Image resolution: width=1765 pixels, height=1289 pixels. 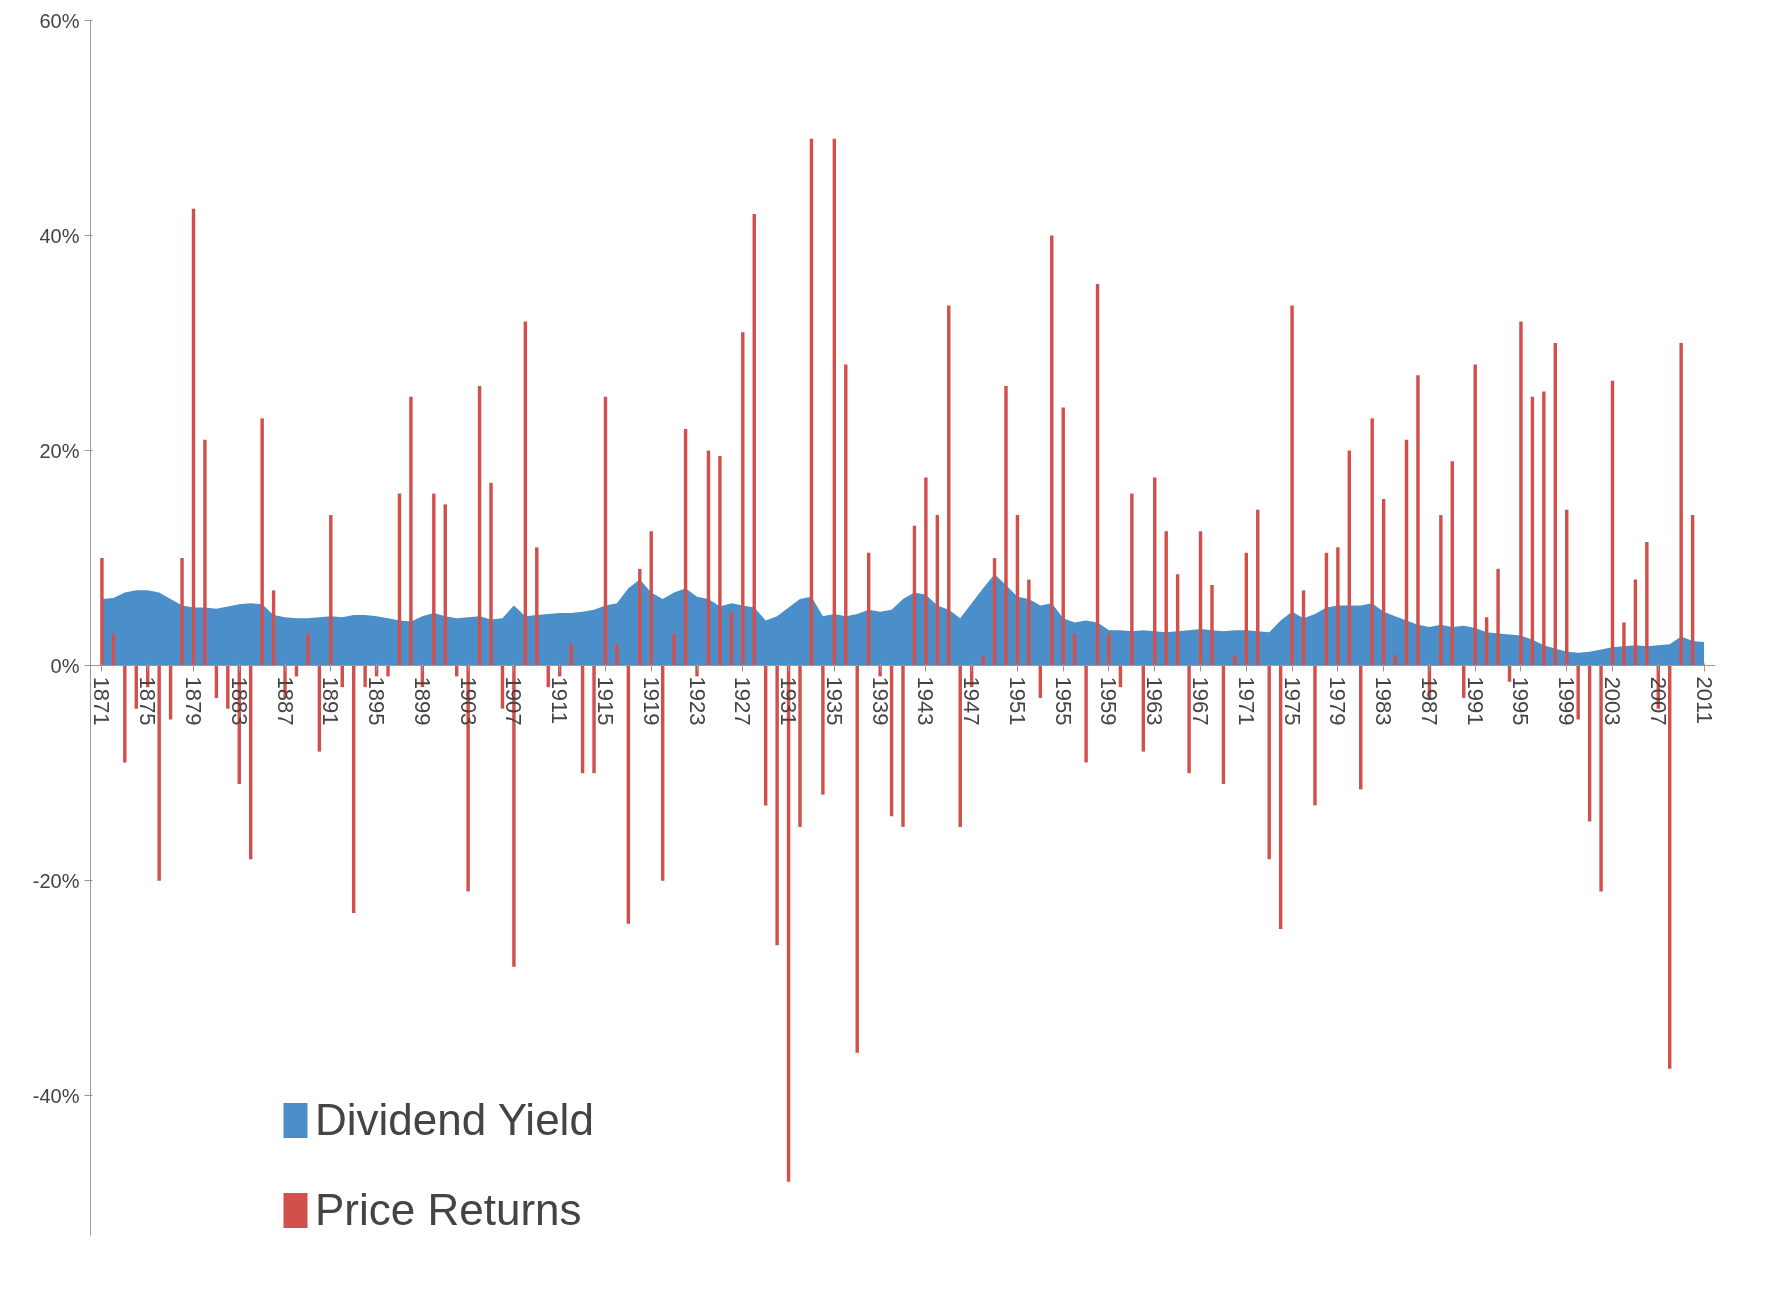 What do you see at coordinates (972, 701) in the screenshot?
I see `x-tick-label: 1947` at bounding box center [972, 701].